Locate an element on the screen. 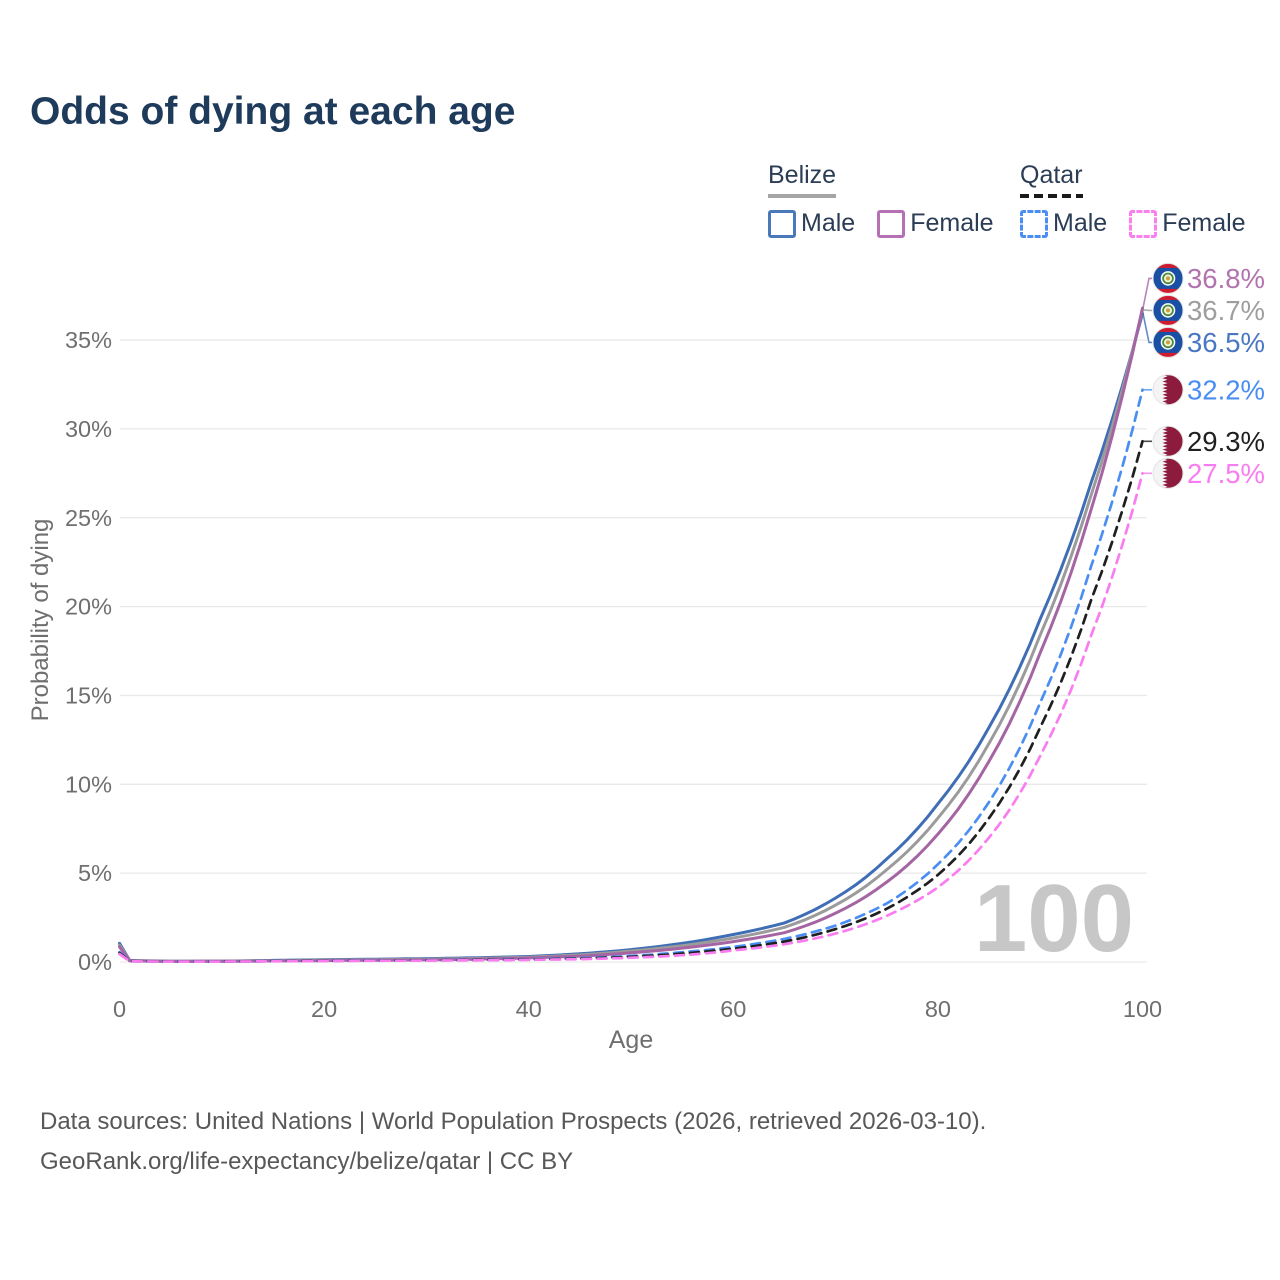 The height and width of the screenshot is (1280, 1280). end-value-label-belize-male: 36.5% is located at coordinates (1226, 342).